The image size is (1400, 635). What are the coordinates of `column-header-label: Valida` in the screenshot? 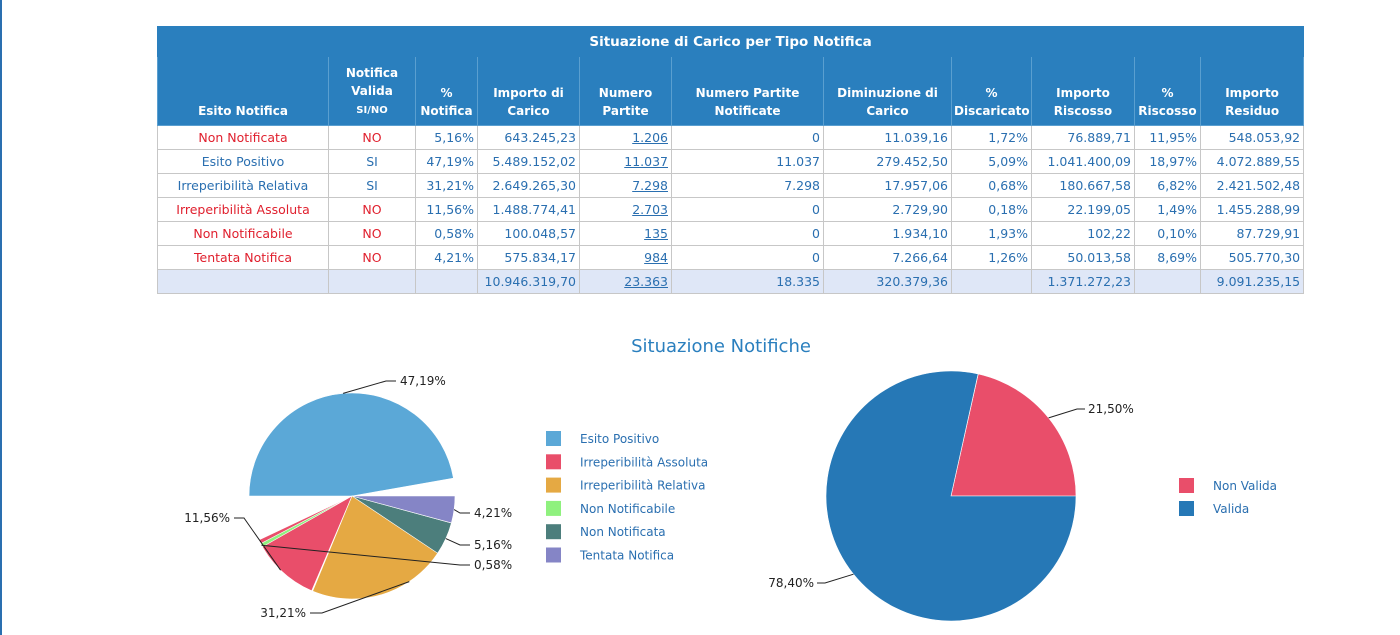 It's located at (372, 91).